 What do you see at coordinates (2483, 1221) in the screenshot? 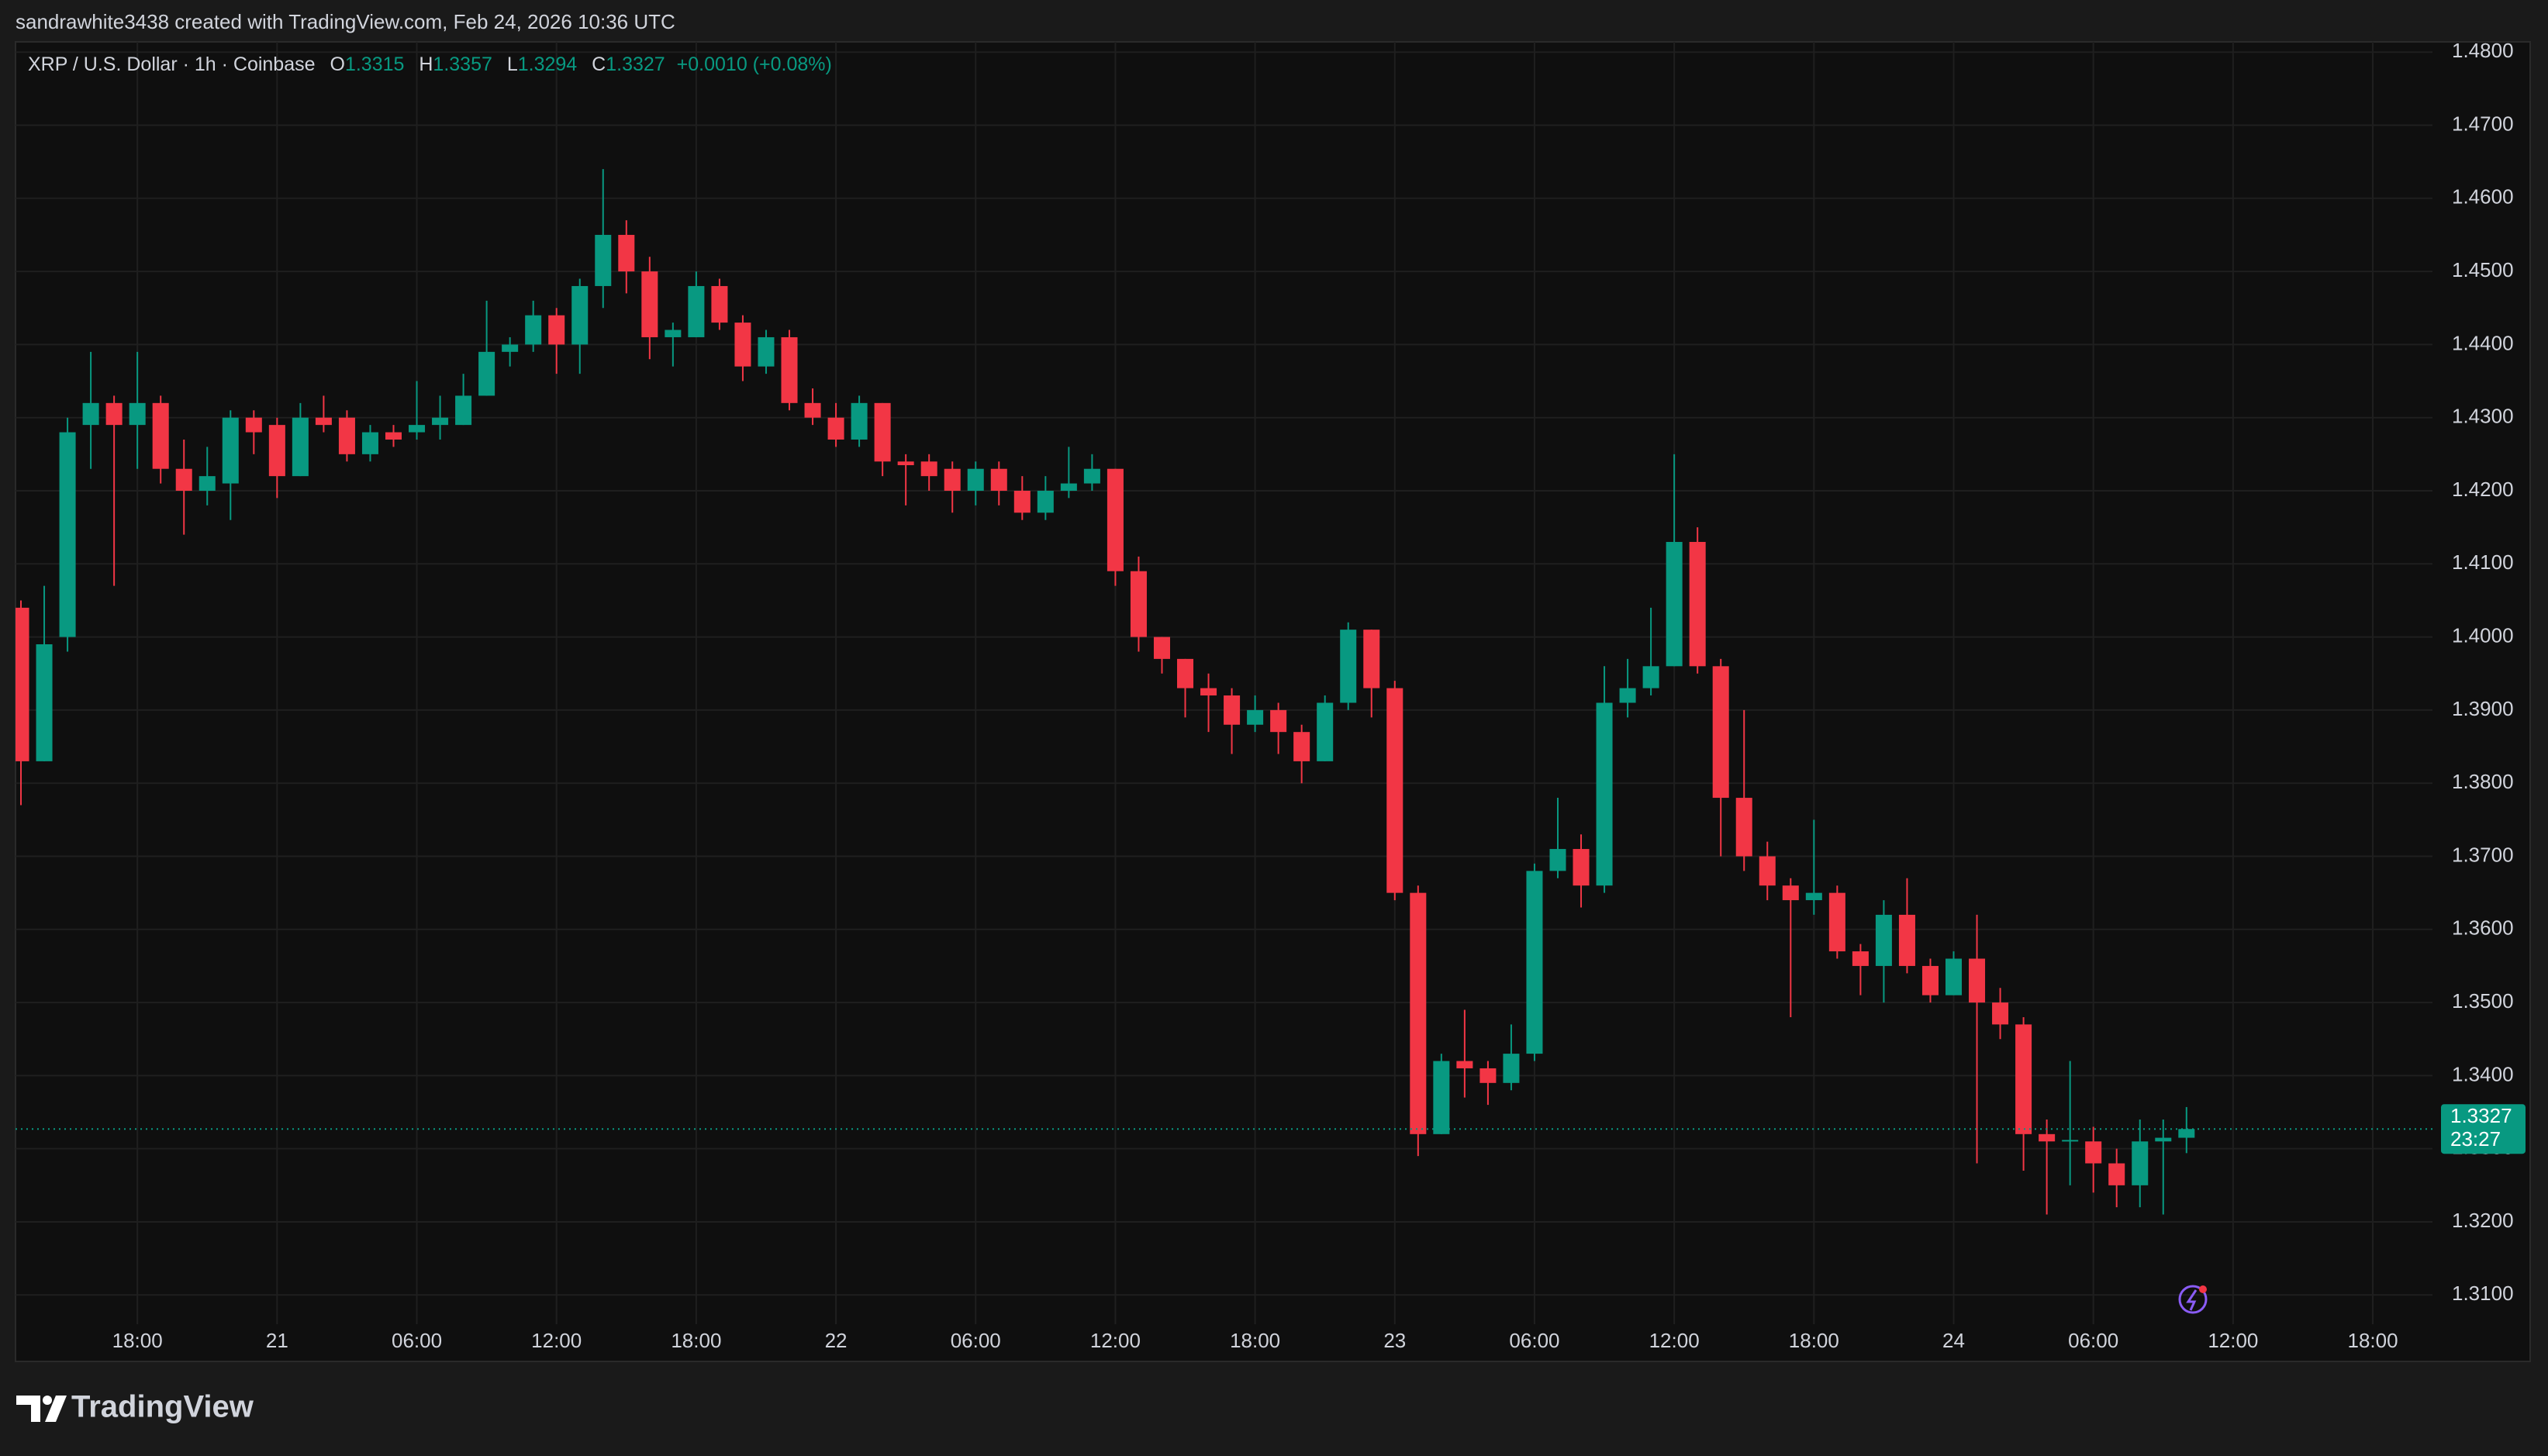
I see `y-tick-label: 1.3200` at bounding box center [2483, 1221].